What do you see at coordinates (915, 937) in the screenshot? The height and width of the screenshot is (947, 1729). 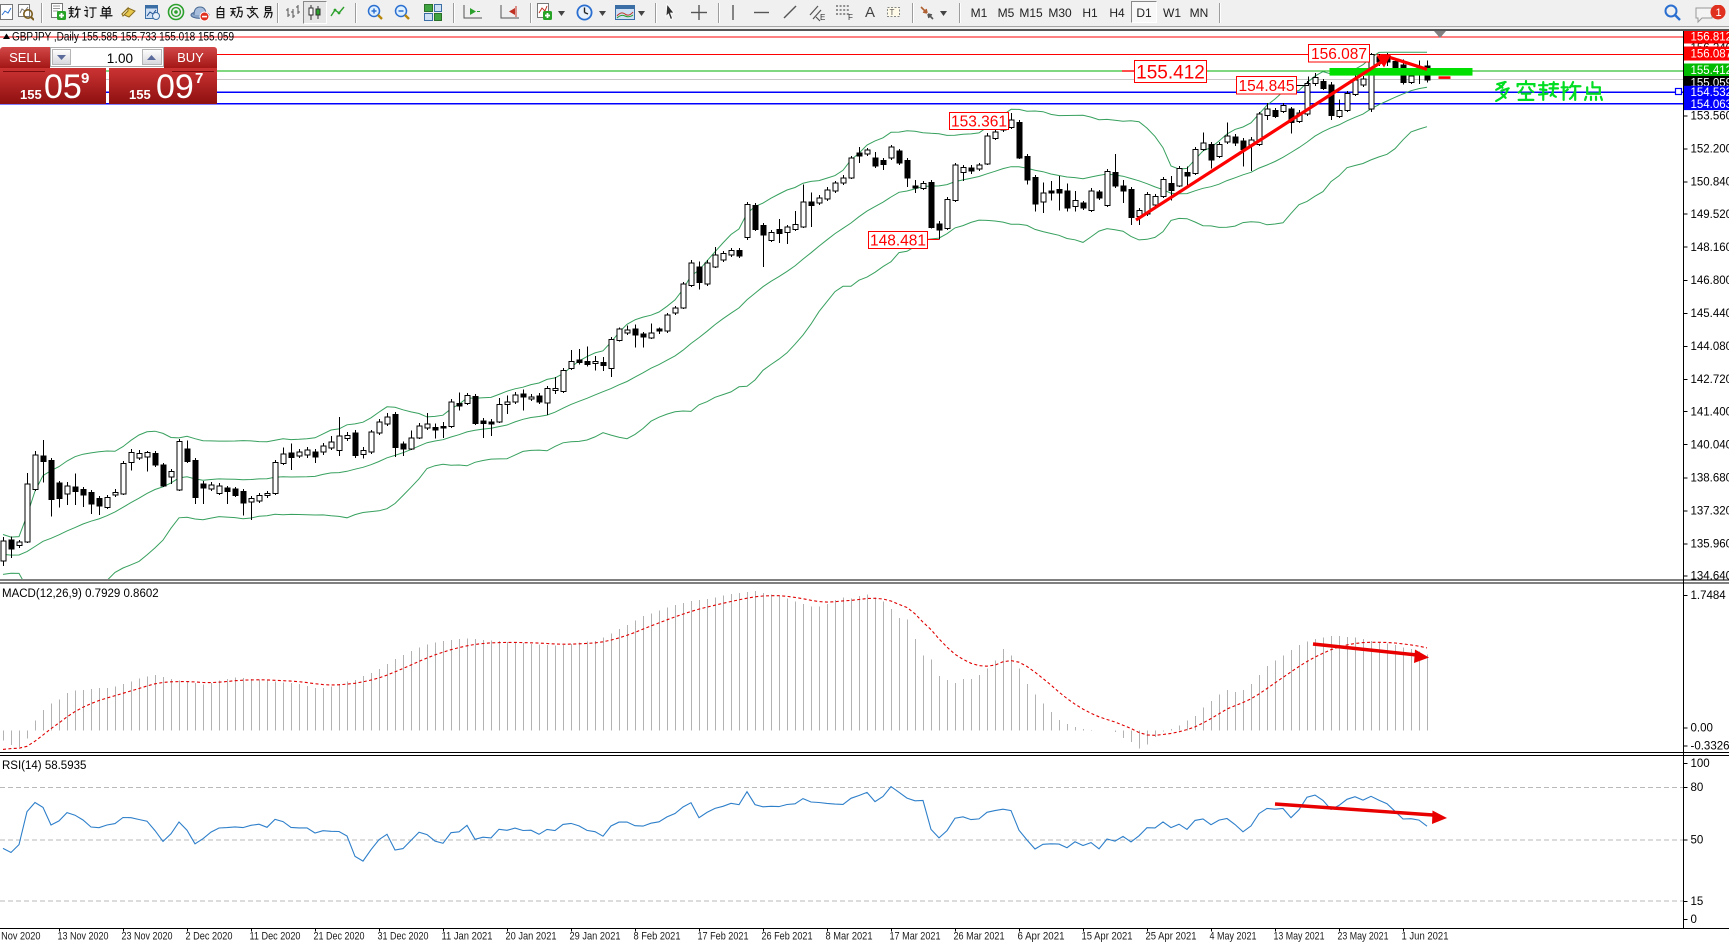 I see `svg-text: 17 Mar 2021` at bounding box center [915, 937].